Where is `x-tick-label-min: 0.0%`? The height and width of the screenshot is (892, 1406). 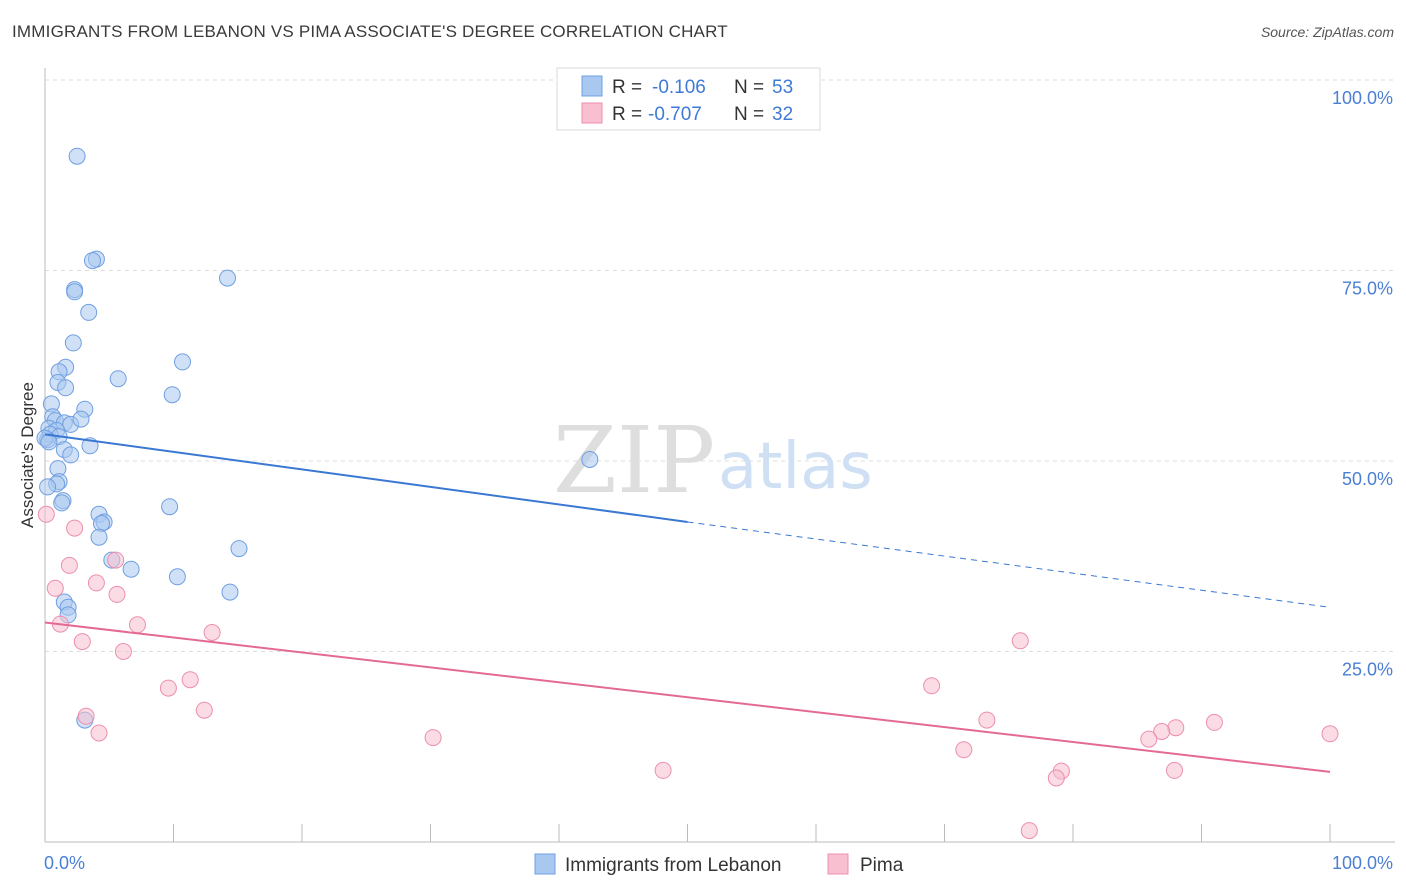 x-tick-label-min: 0.0% is located at coordinates (64, 863).